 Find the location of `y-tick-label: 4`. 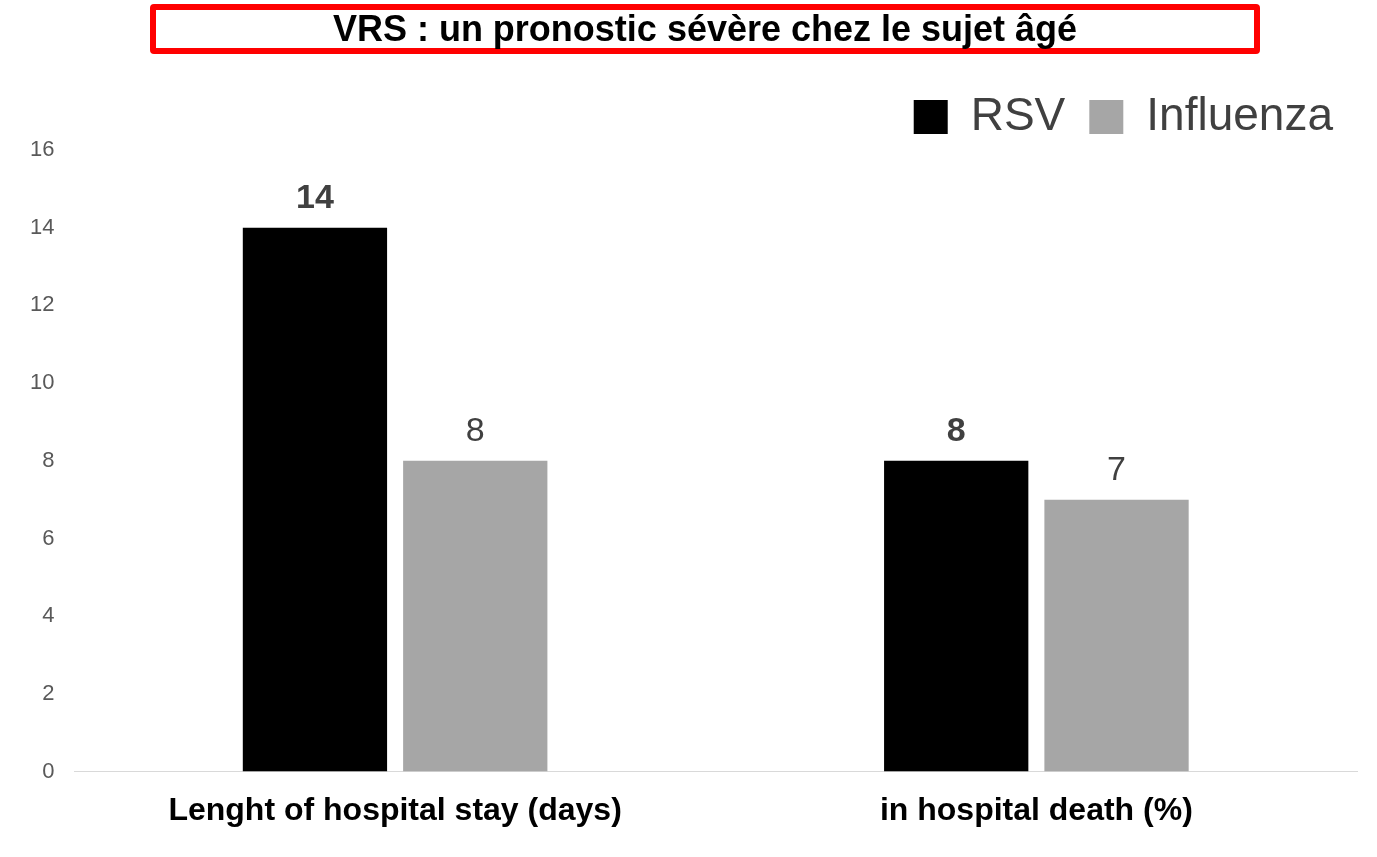

y-tick-label: 4 is located at coordinates (48, 615).